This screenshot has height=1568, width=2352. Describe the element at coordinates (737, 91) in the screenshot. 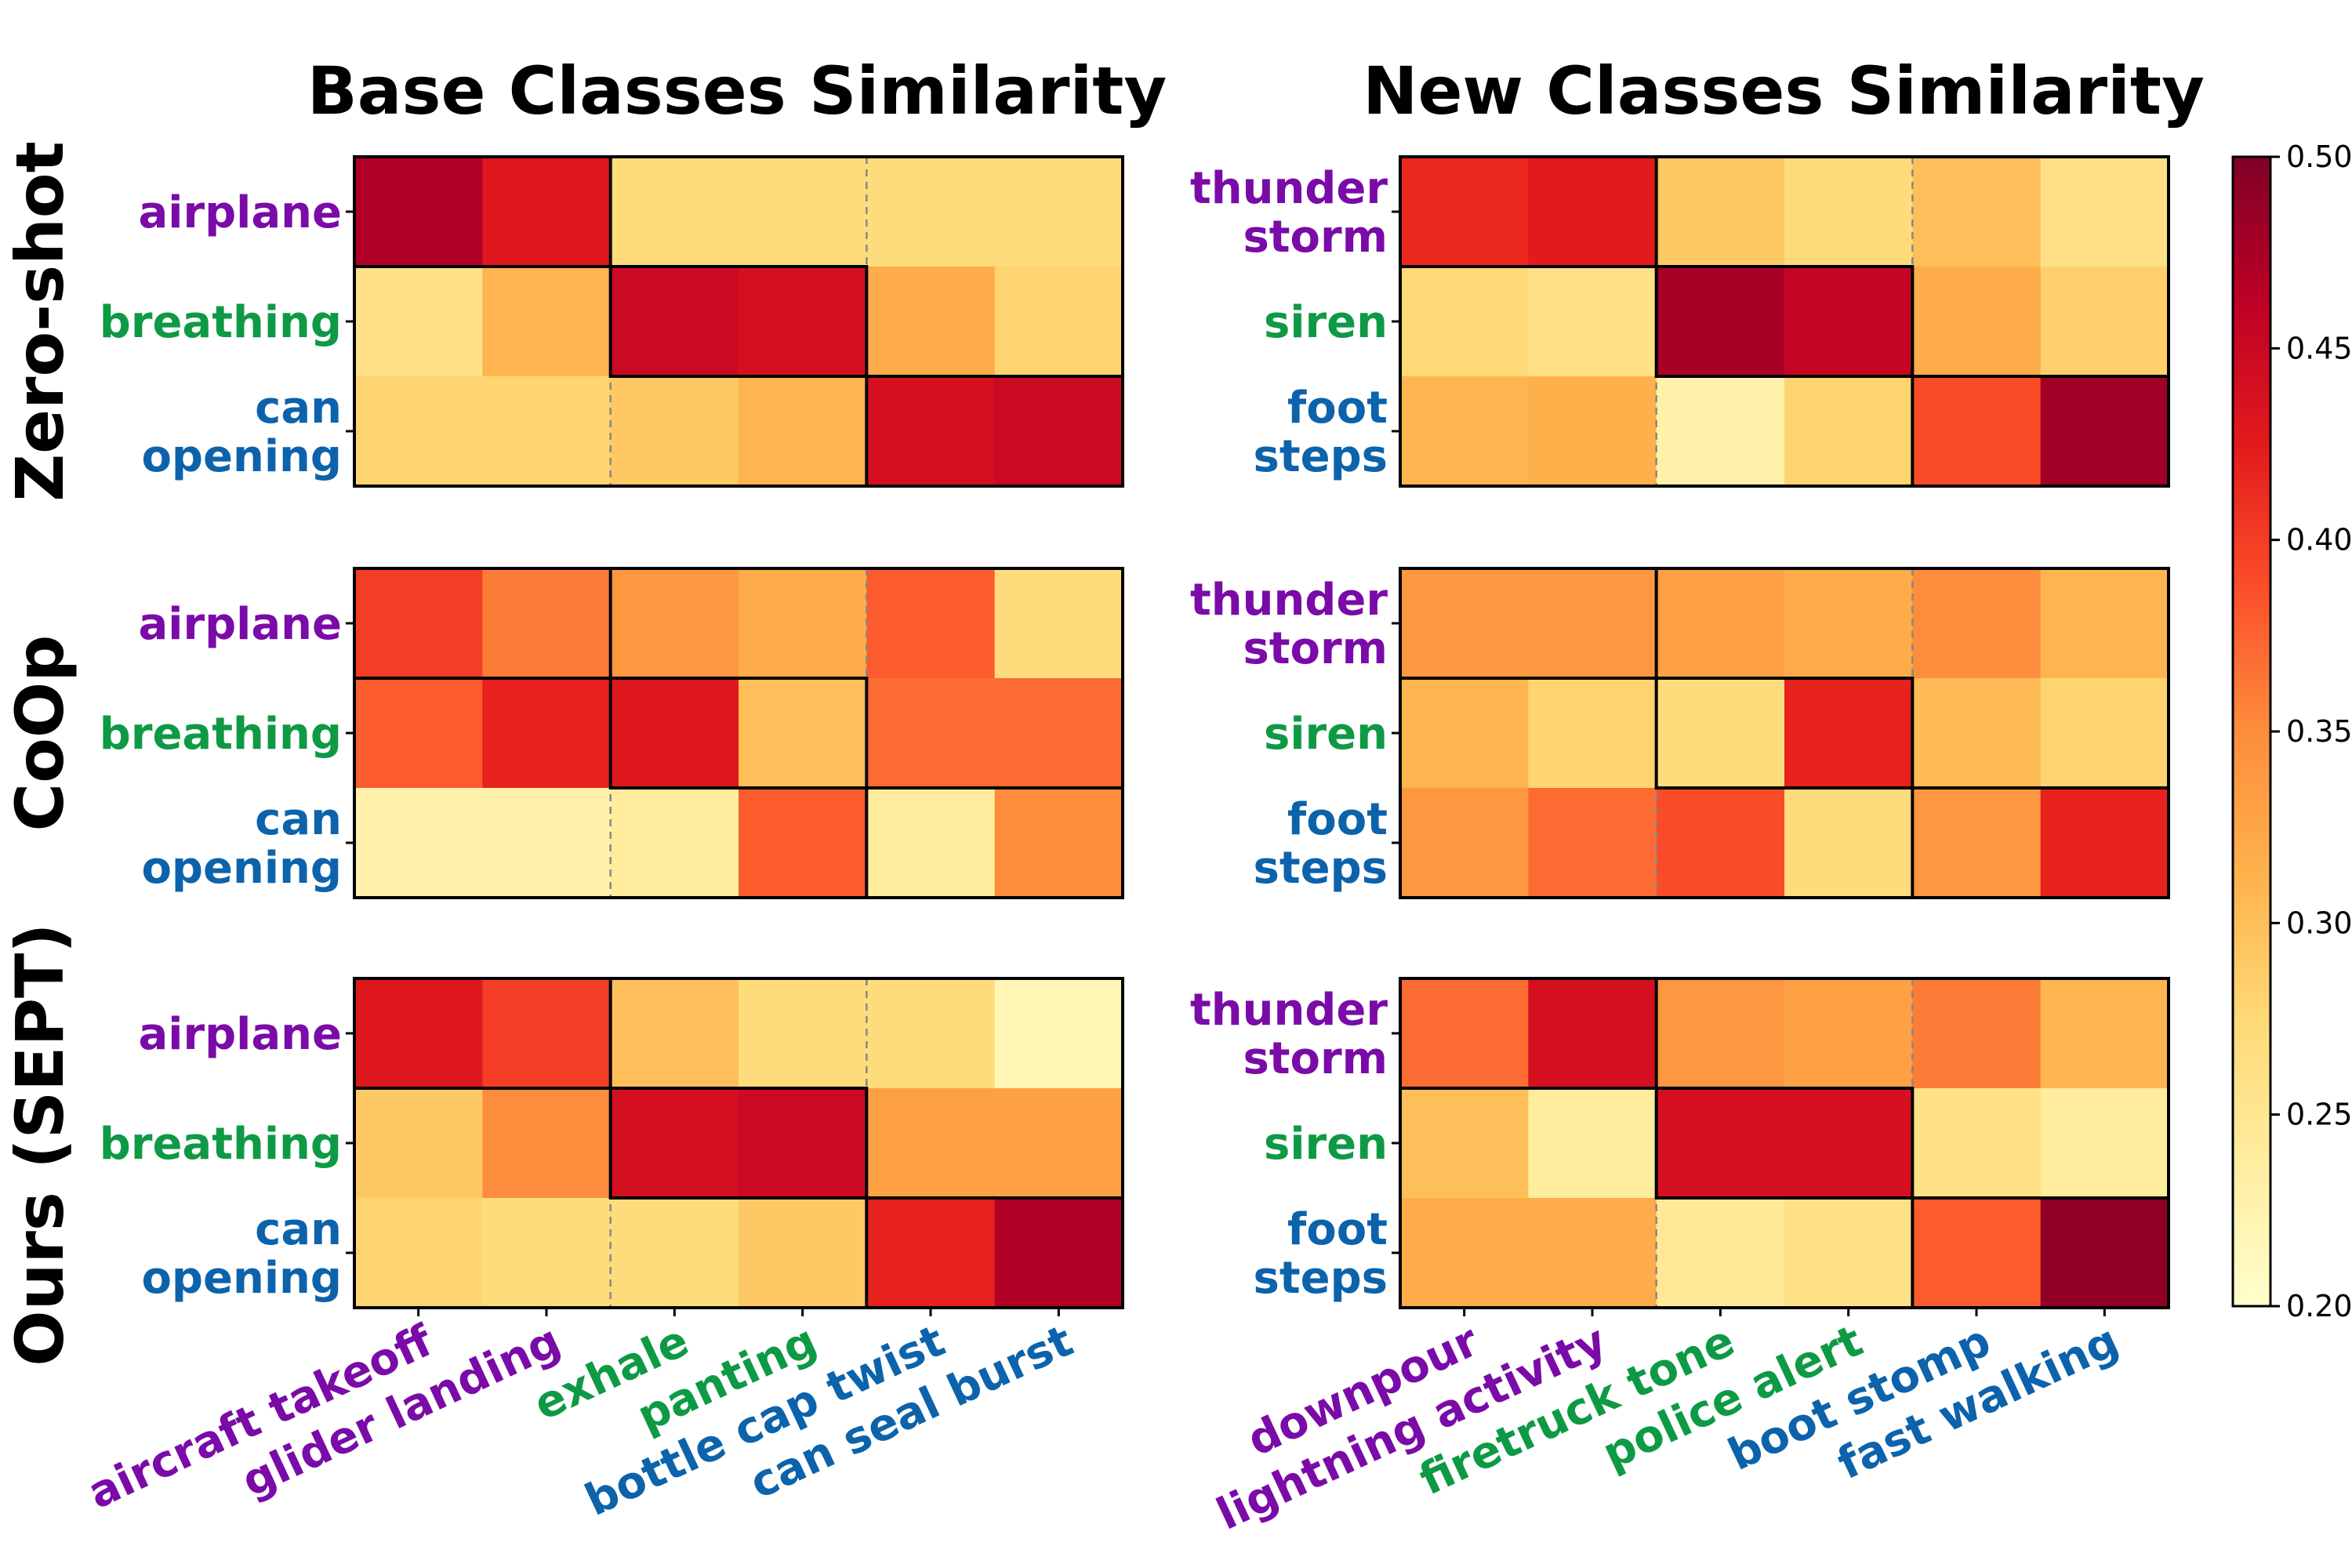

I see `panel-title-base: Base Classes Similarity` at that location.